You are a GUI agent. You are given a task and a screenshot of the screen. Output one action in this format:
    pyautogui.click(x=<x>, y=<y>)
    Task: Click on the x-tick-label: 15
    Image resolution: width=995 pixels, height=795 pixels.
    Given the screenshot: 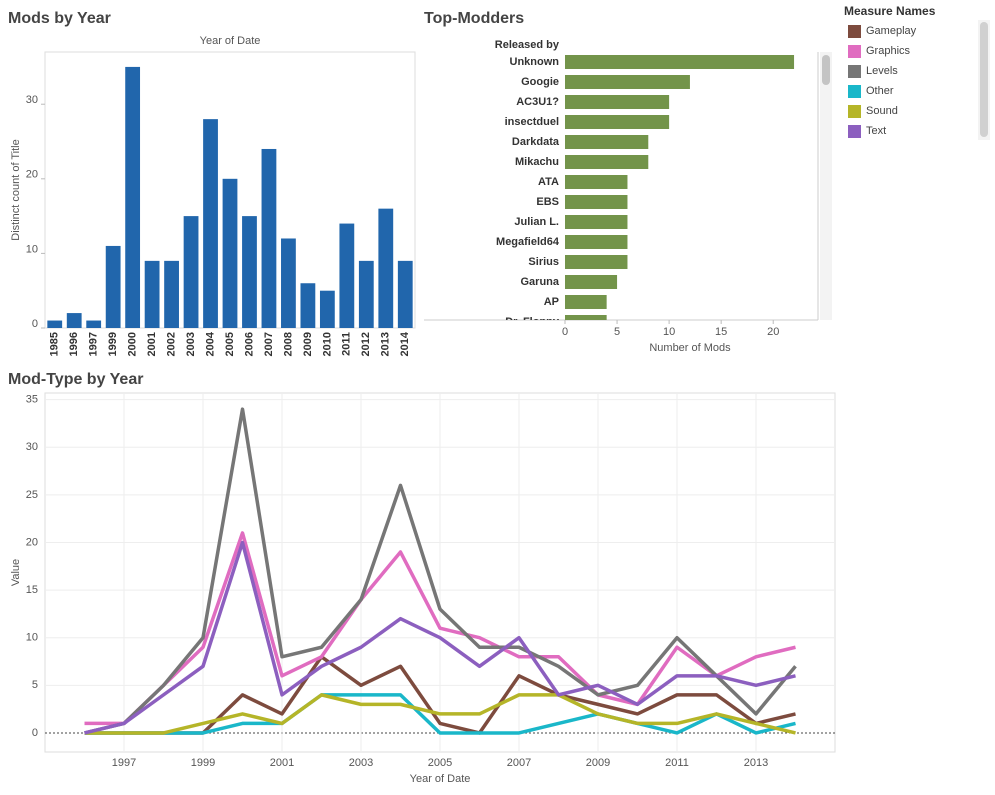 What is the action you would take?
    pyautogui.click(x=721, y=332)
    